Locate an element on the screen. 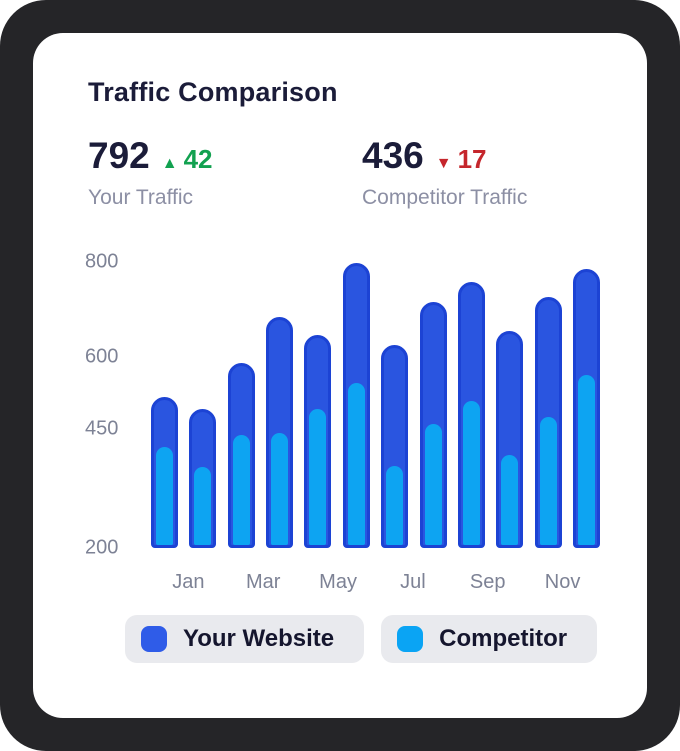 The image size is (680, 751). competitor-swatch-icon is located at coordinates (410, 639).